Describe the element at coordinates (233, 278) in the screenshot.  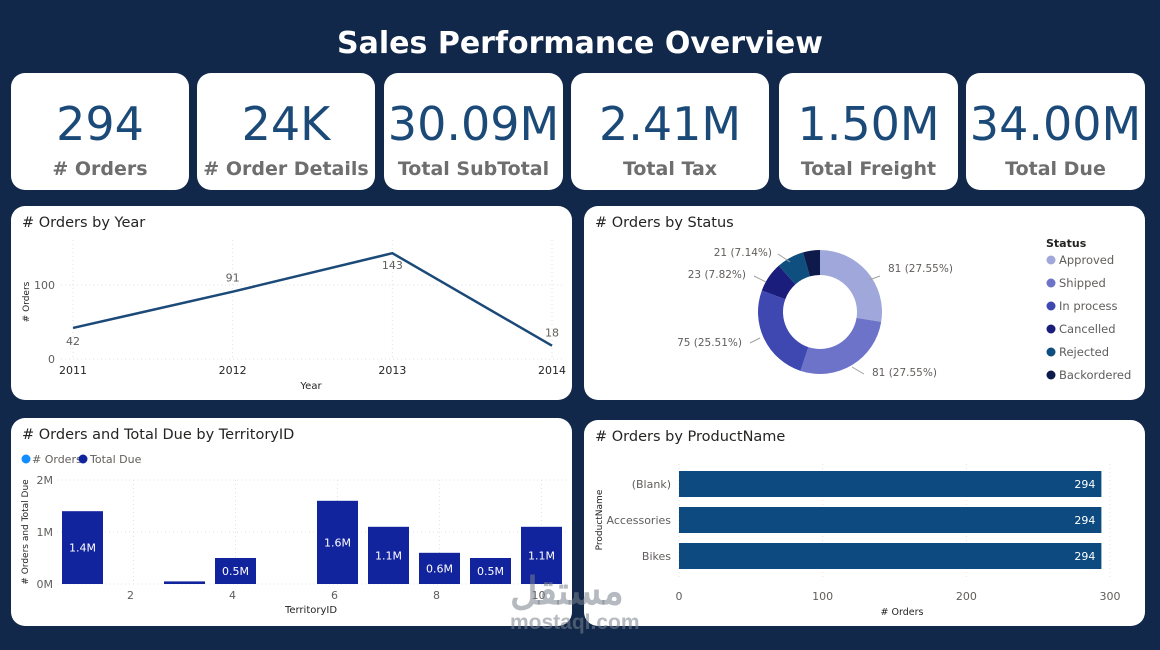
I see `data-label: 91` at that location.